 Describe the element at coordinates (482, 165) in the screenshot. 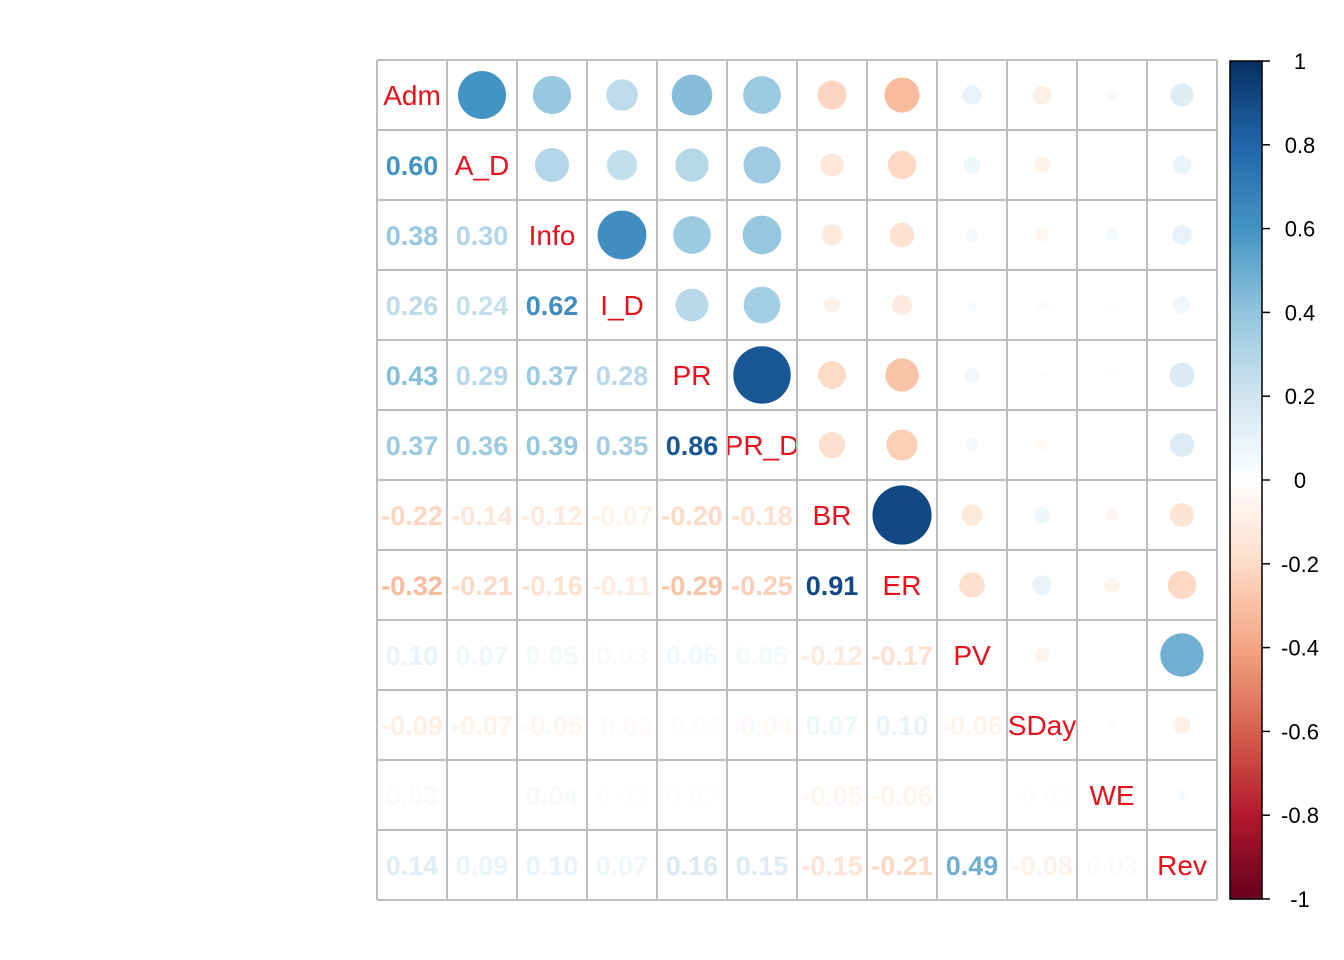

I see `variable-label: A_D` at that location.